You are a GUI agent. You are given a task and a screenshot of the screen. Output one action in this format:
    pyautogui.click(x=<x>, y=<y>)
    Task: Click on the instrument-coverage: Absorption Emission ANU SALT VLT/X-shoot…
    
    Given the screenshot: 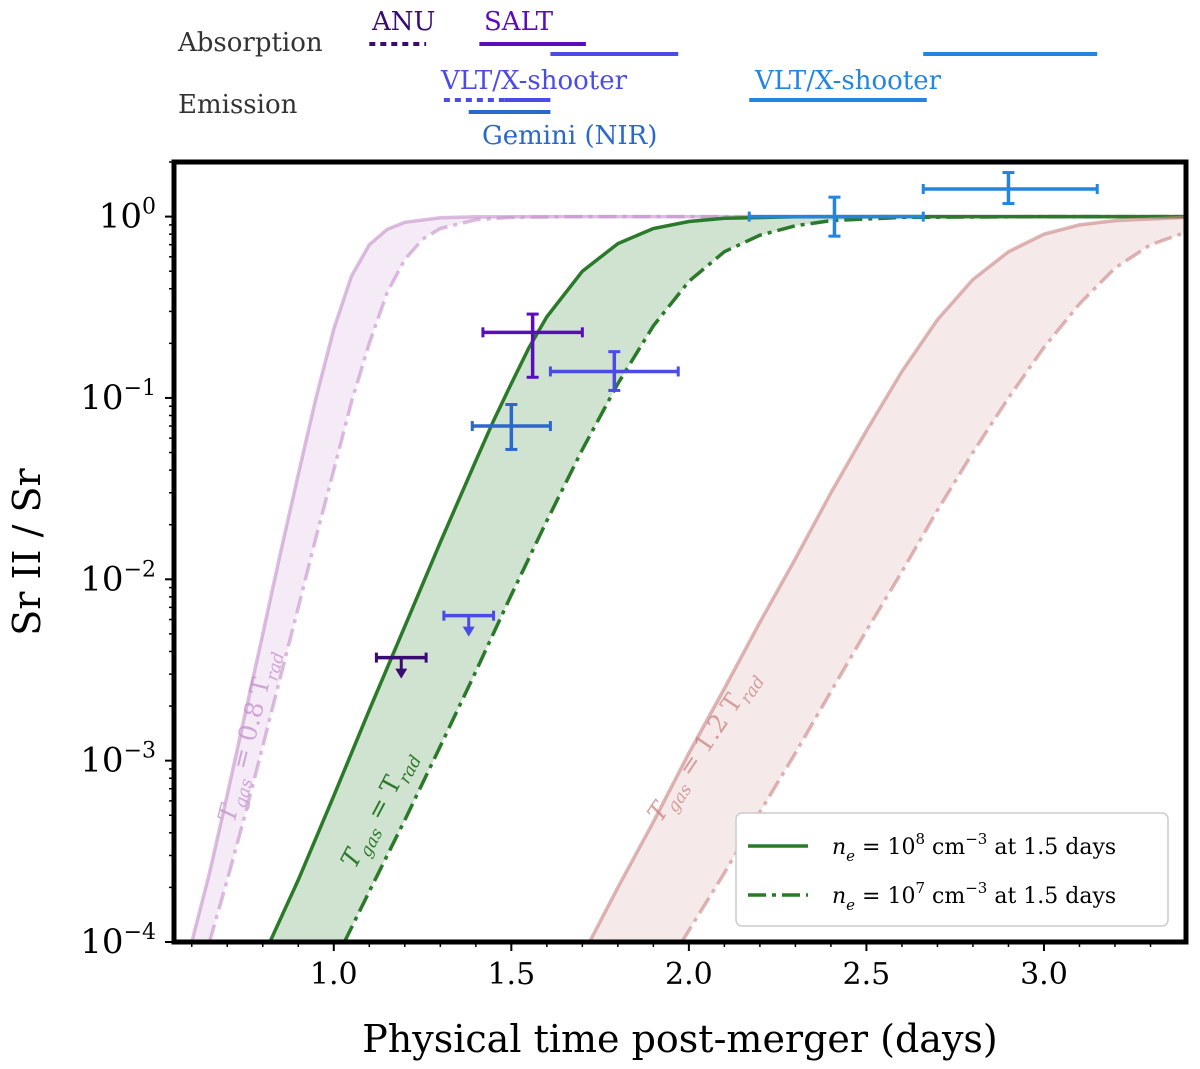 What is the action you would take?
    pyautogui.click(x=637, y=79)
    